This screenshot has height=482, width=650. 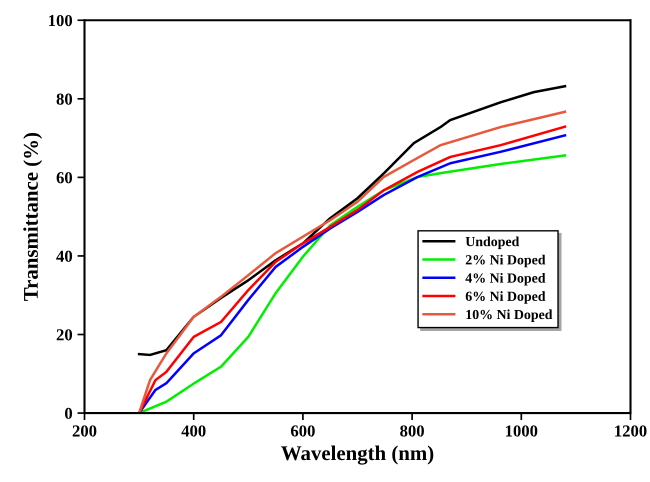 What do you see at coordinates (493, 243) in the screenshot?
I see `legend-label: Undoped` at bounding box center [493, 243].